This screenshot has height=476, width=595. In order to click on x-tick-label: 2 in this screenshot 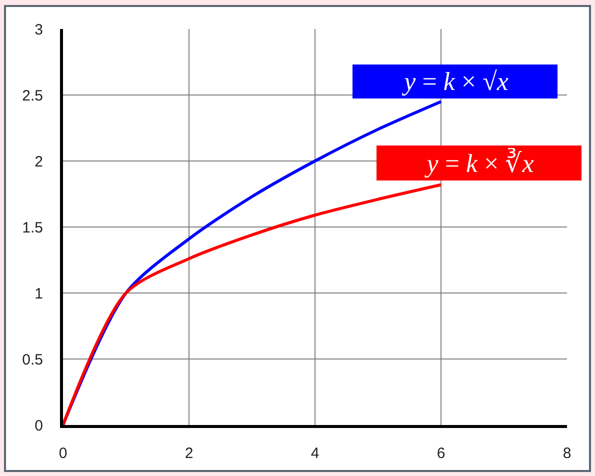, I will do `click(189, 453)`.